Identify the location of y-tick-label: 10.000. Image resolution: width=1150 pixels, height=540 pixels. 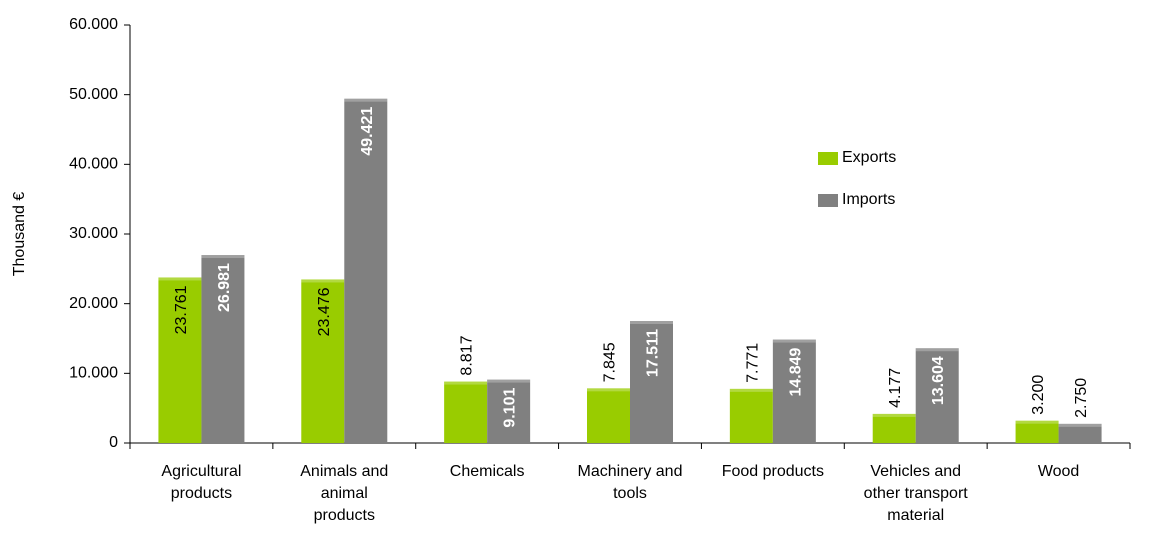
(93, 373).